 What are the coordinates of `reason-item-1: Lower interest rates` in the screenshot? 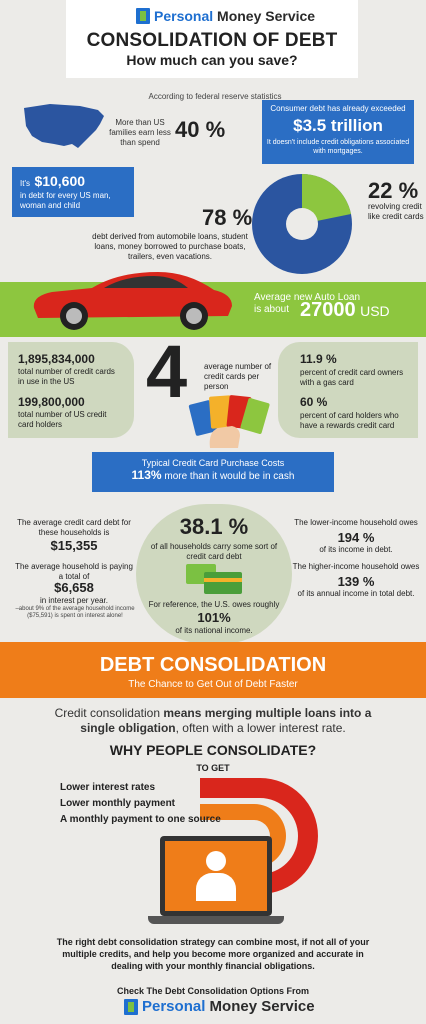 It's located at (108, 787).